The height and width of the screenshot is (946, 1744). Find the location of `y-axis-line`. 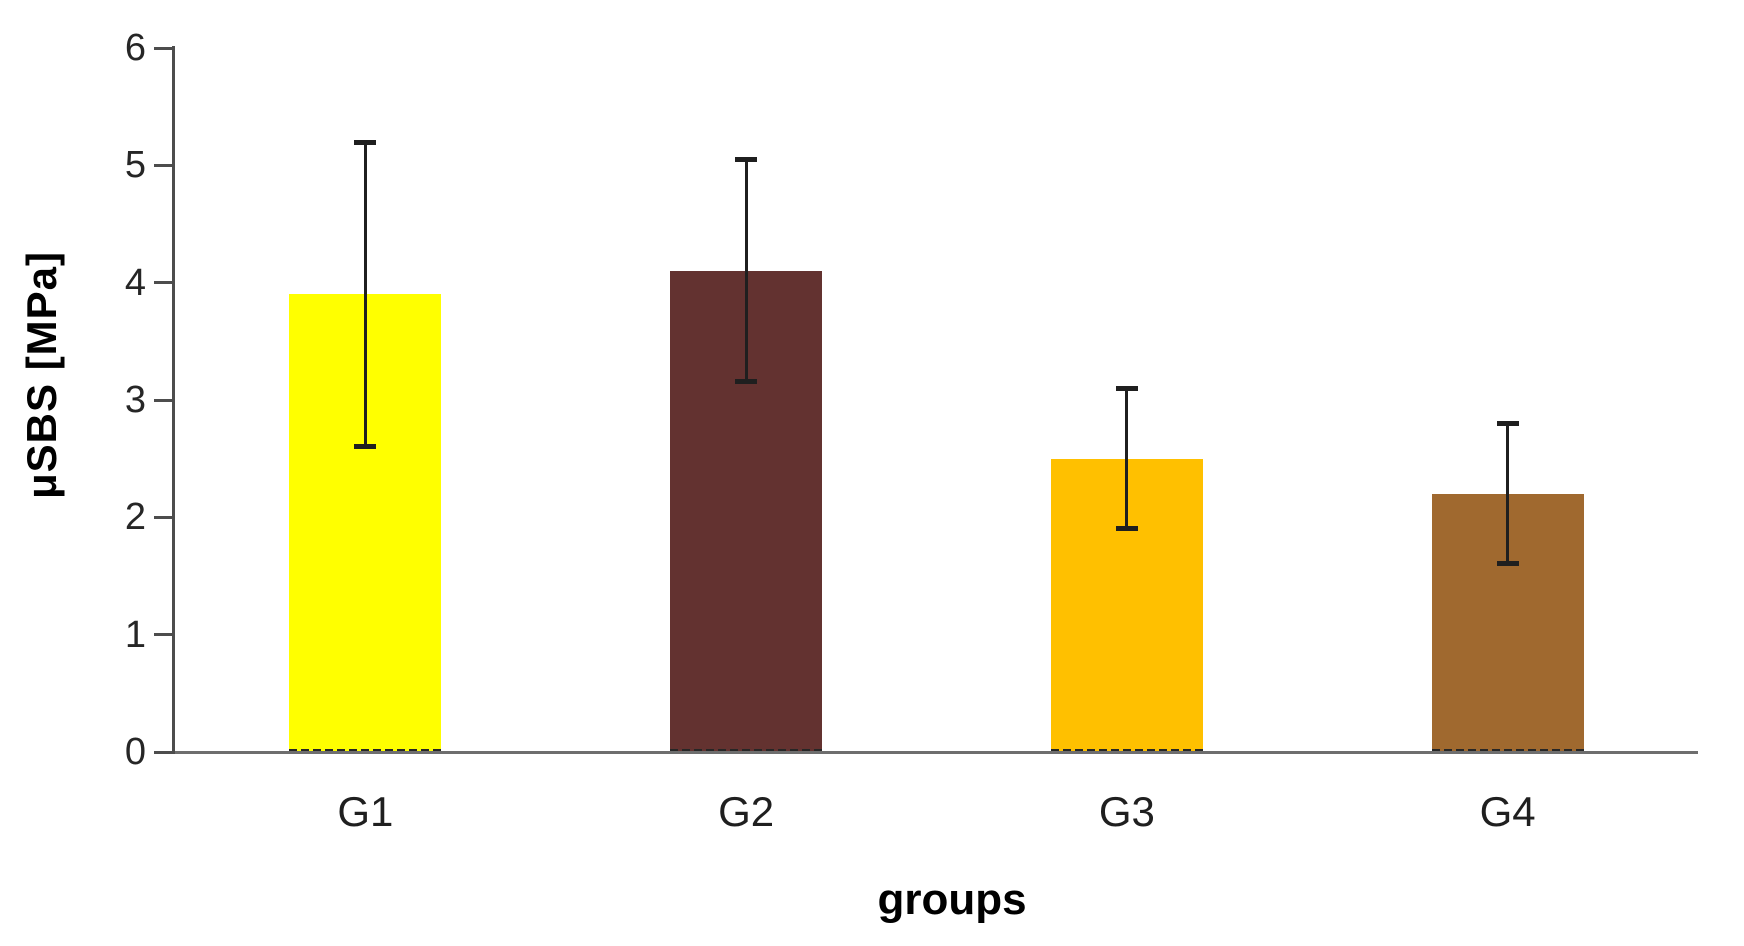

y-axis-line is located at coordinates (173, 400).